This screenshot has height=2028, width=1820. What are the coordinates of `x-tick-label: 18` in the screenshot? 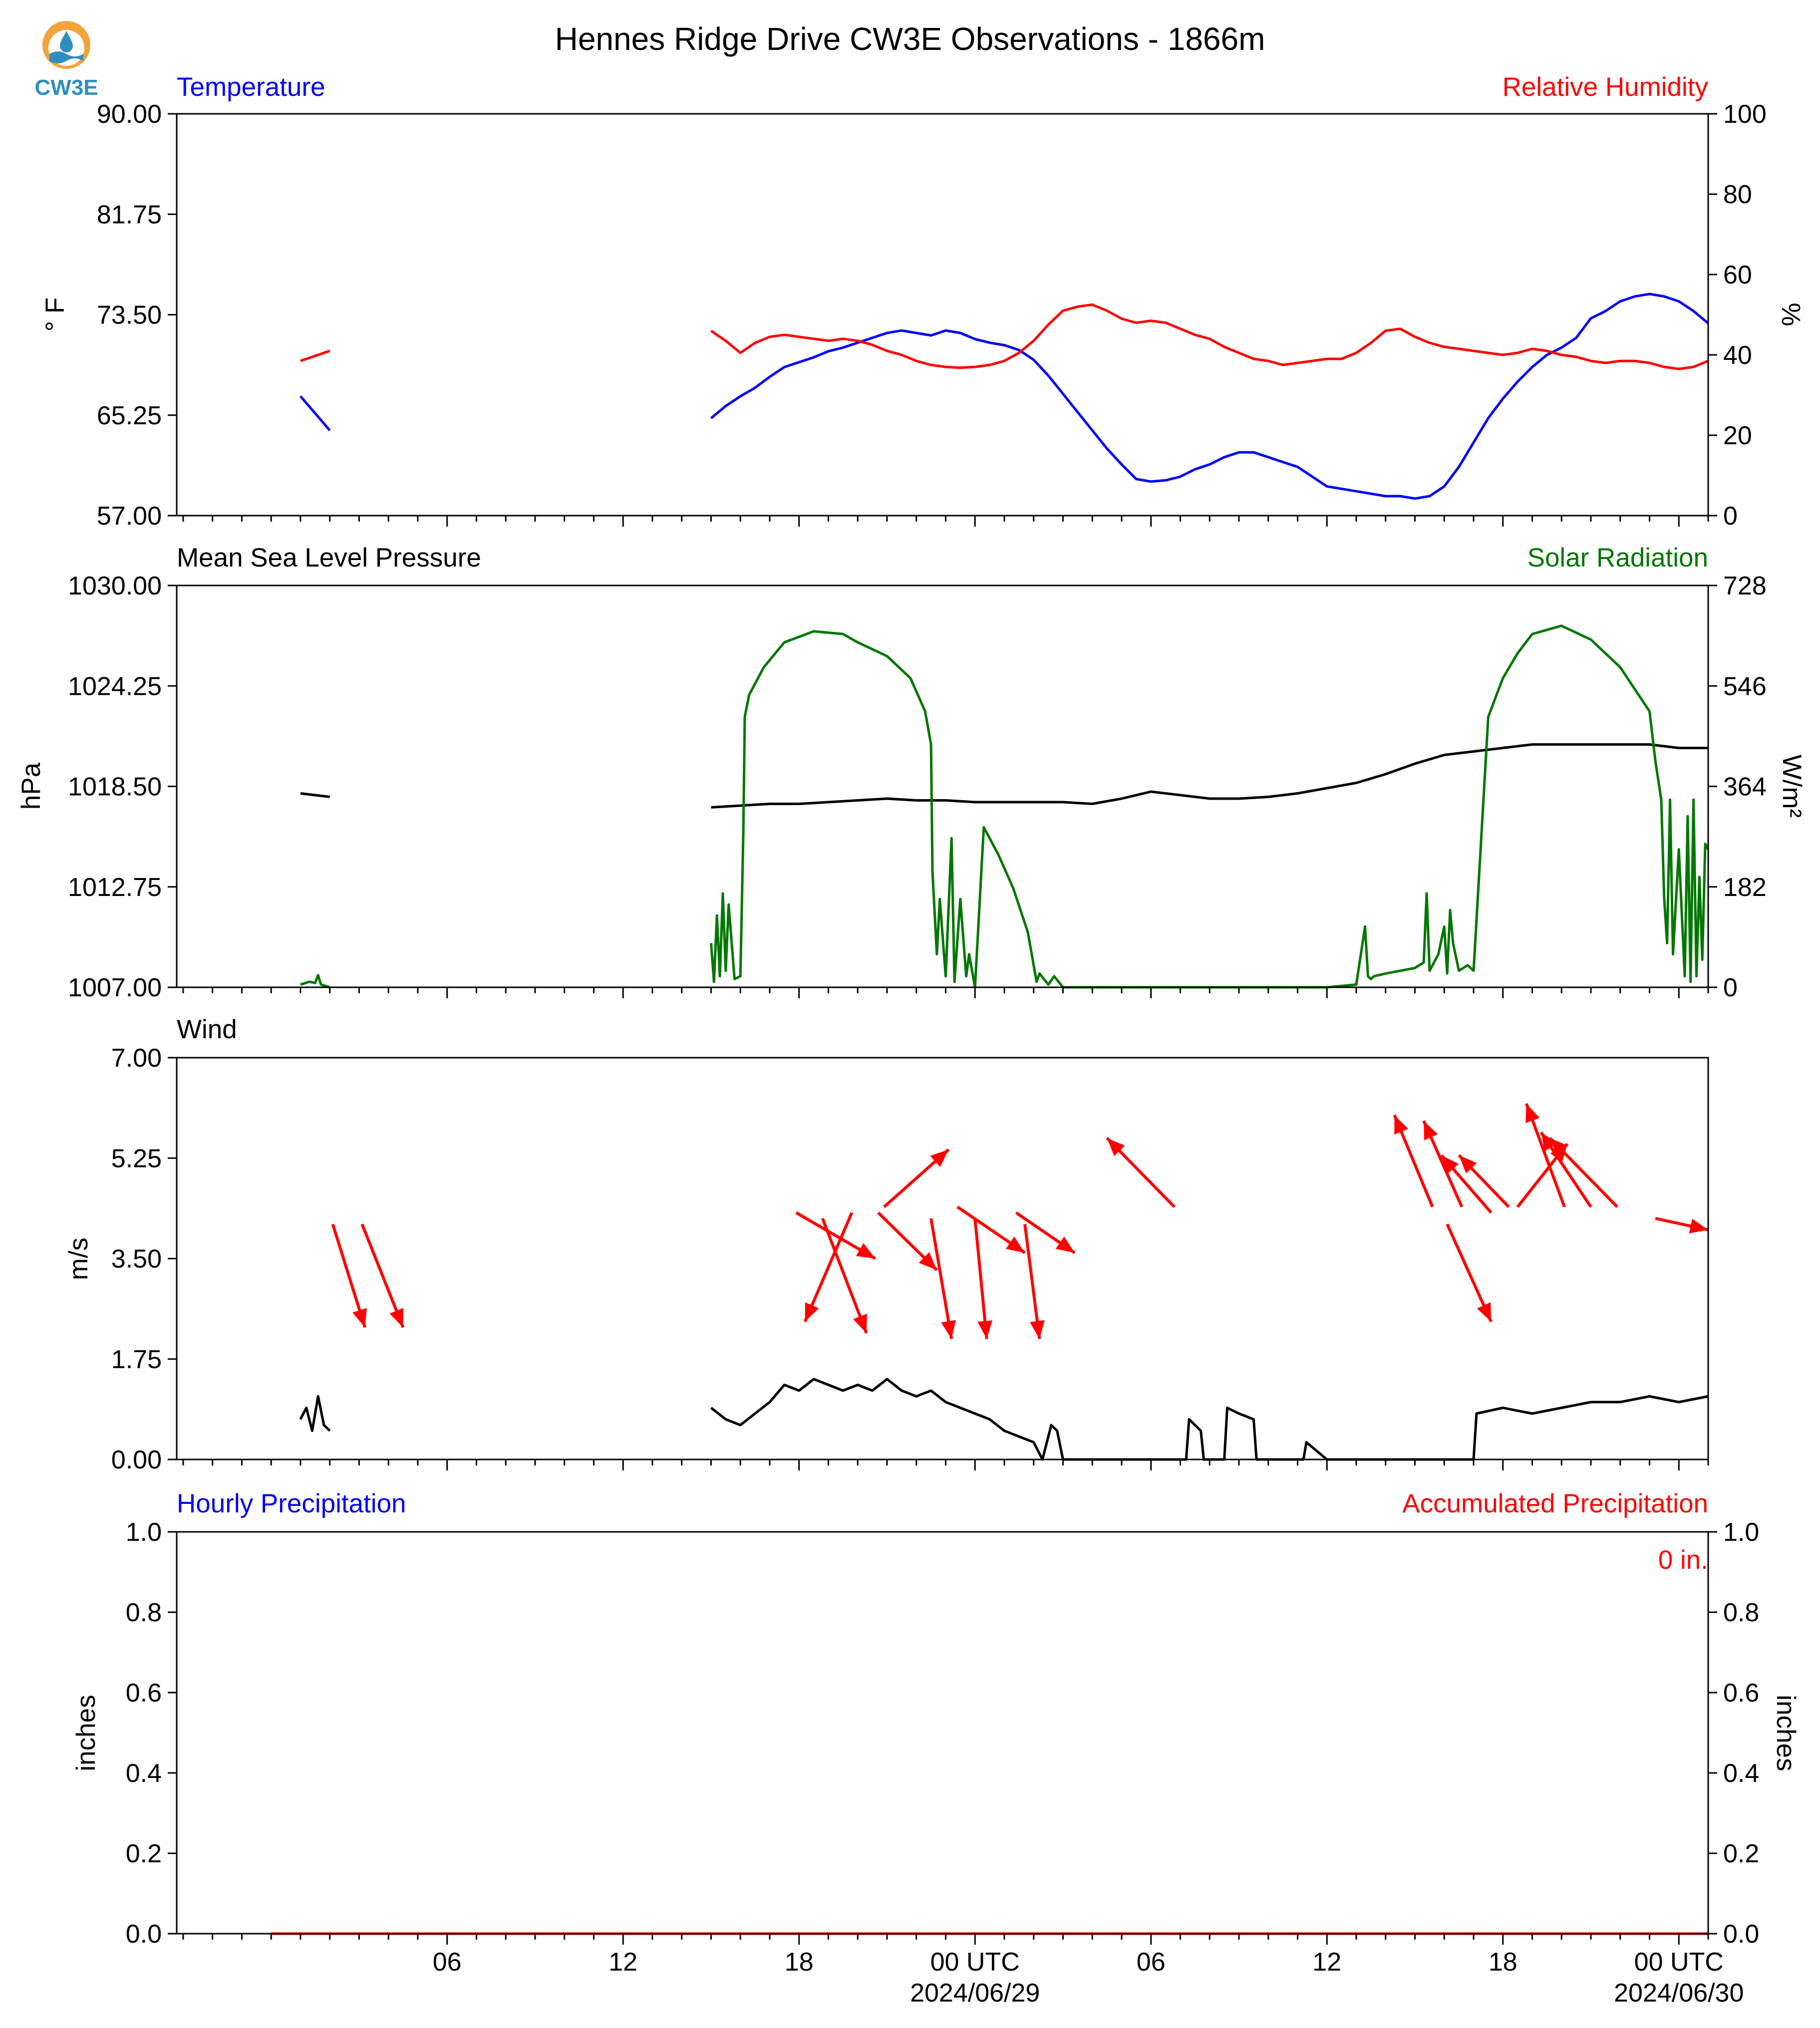 It's located at (1503, 1962).